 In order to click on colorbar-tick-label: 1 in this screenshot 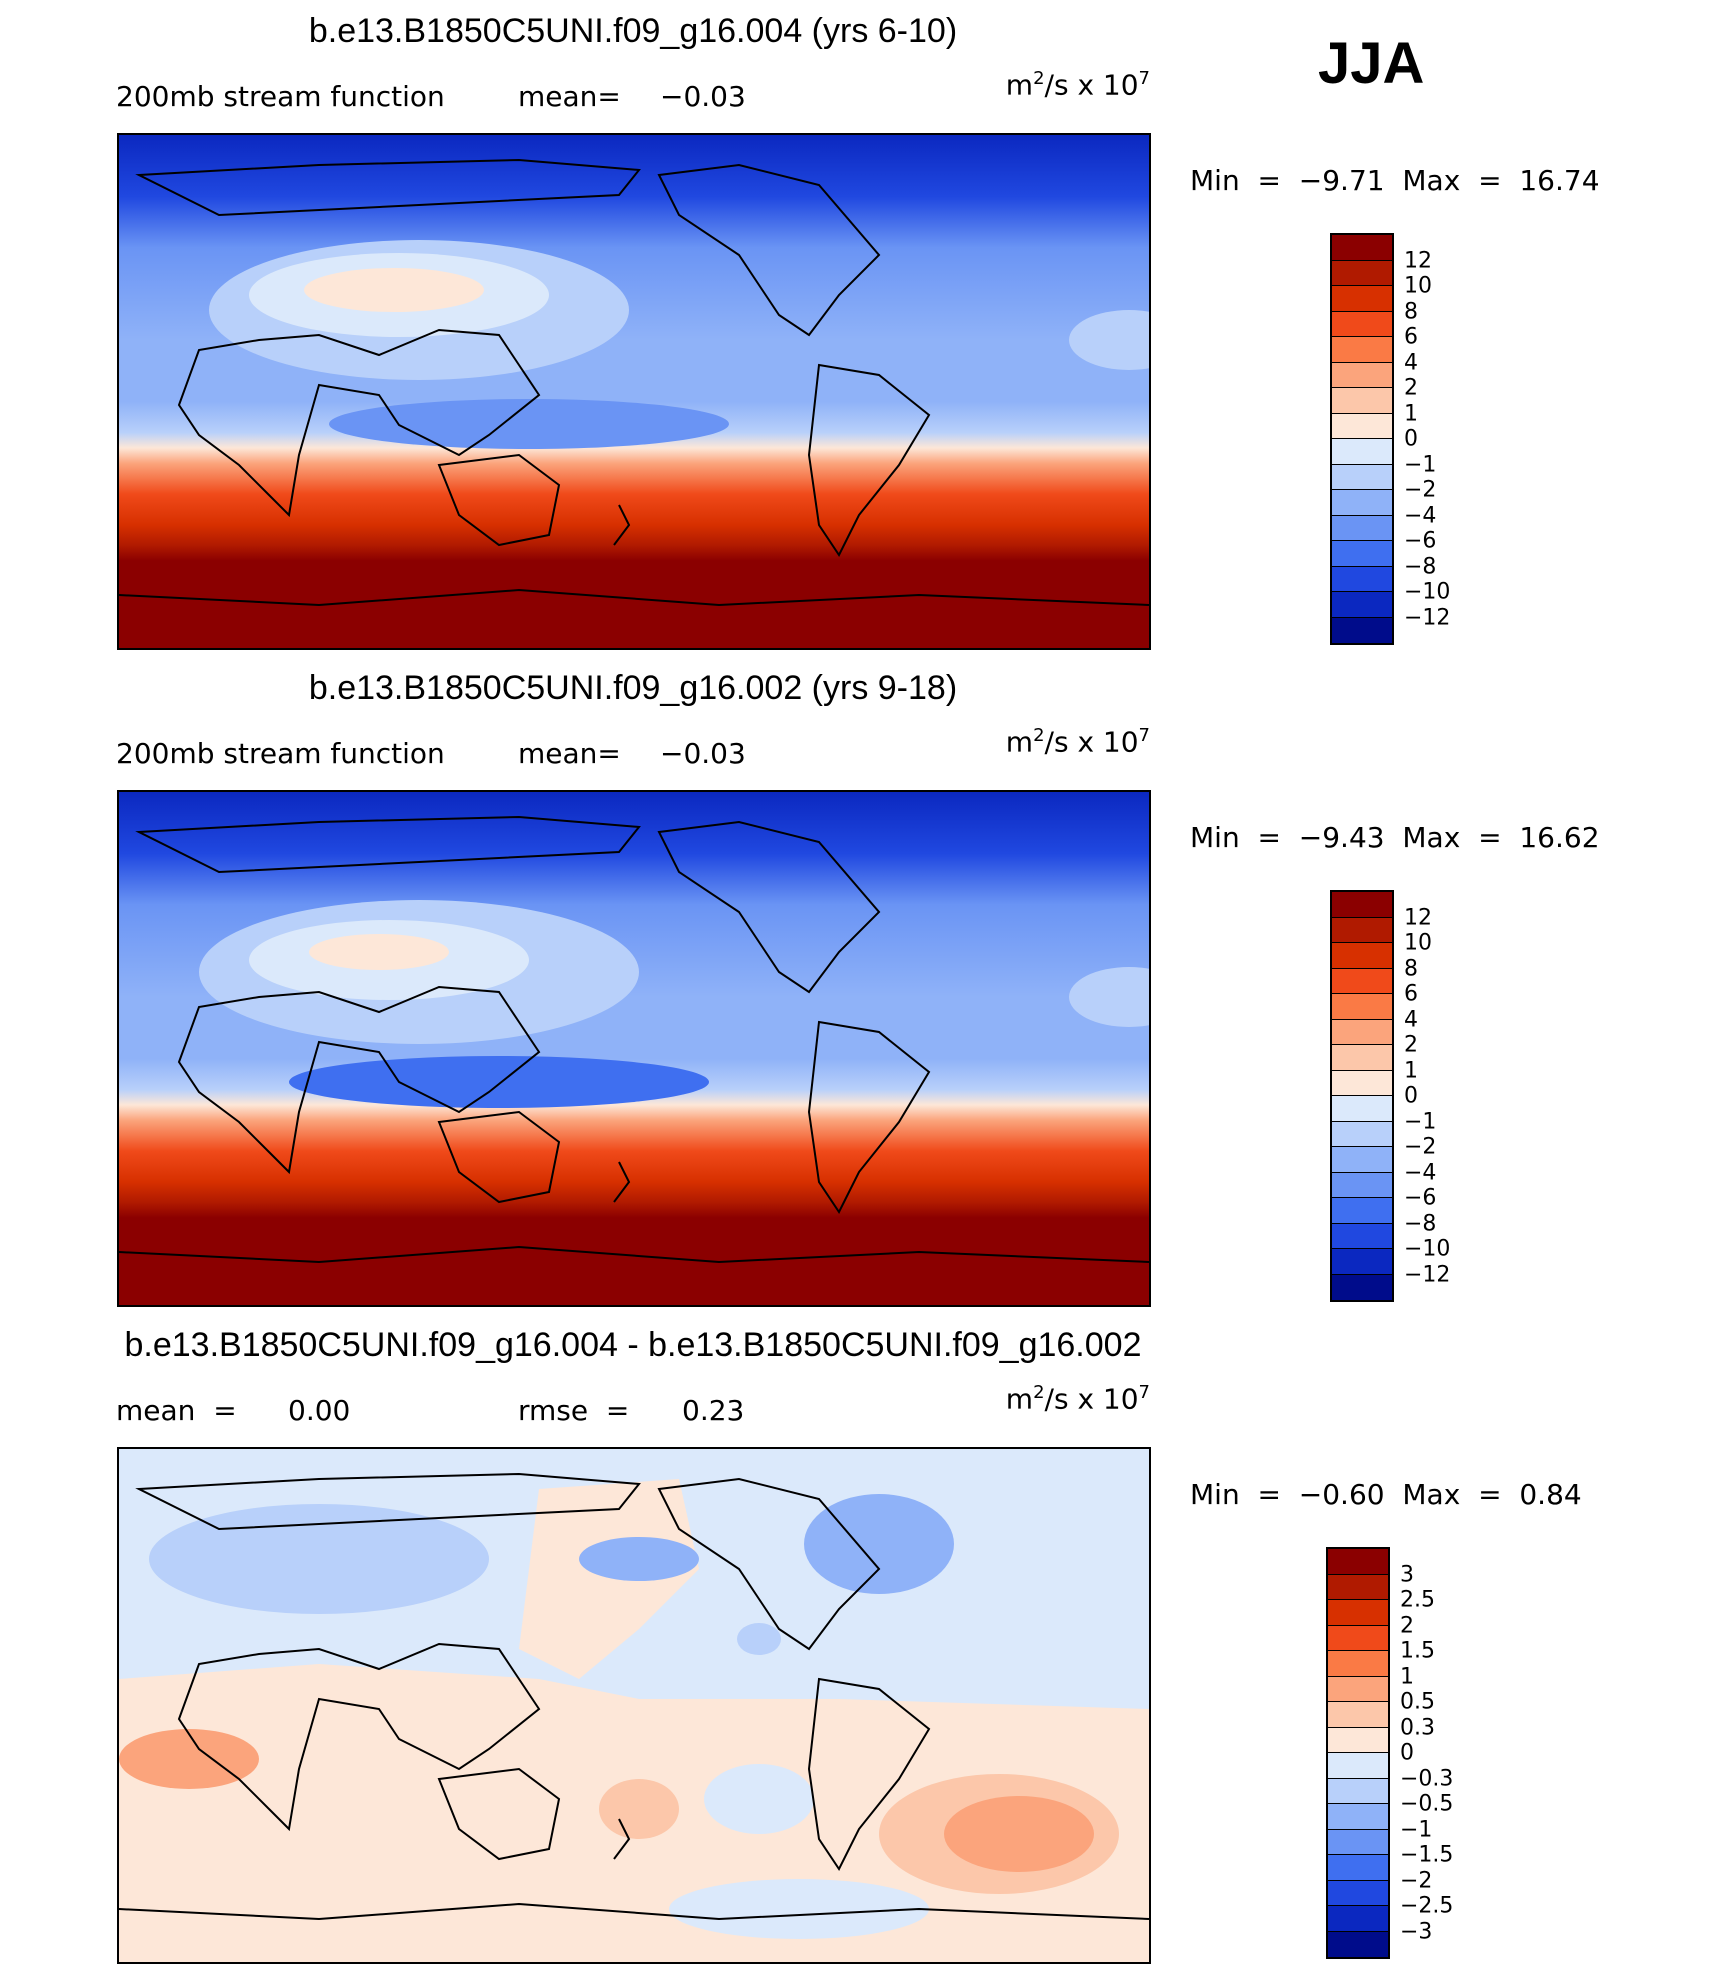, I will do `click(1407, 1676)`.